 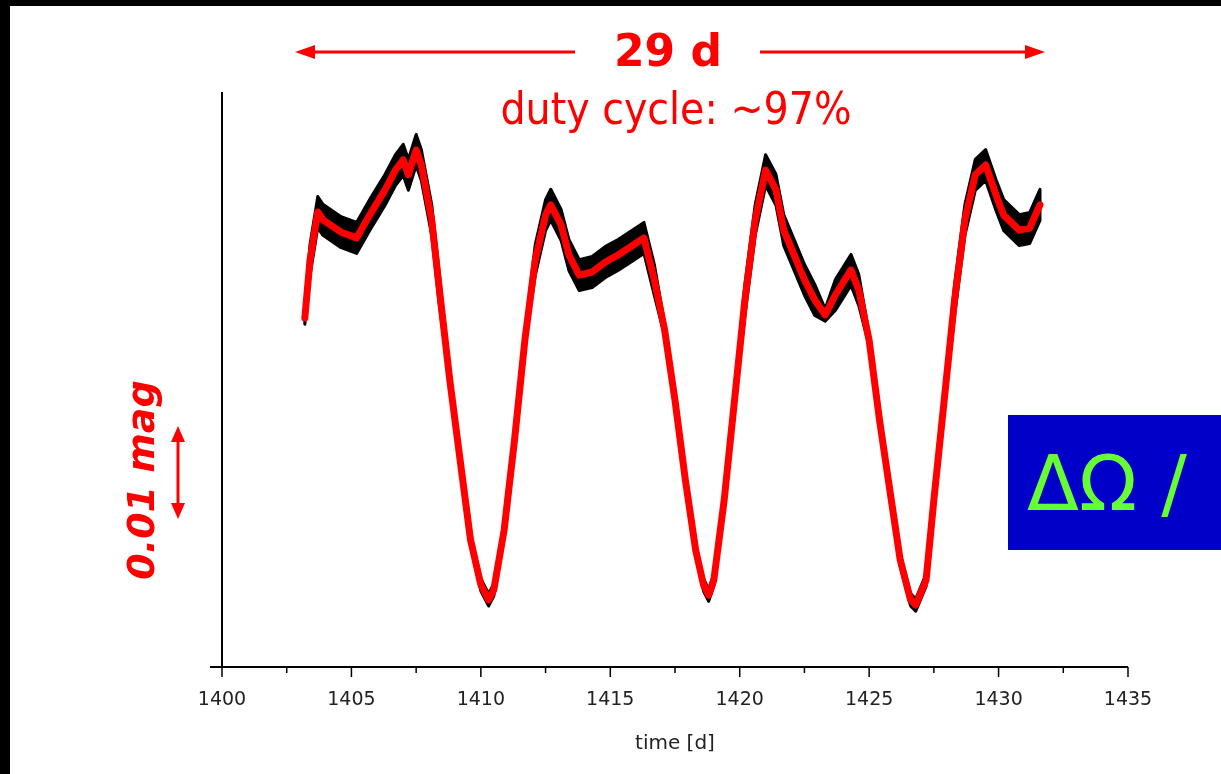 I want to click on x-axis-title: time [d], so click(x=675, y=742).